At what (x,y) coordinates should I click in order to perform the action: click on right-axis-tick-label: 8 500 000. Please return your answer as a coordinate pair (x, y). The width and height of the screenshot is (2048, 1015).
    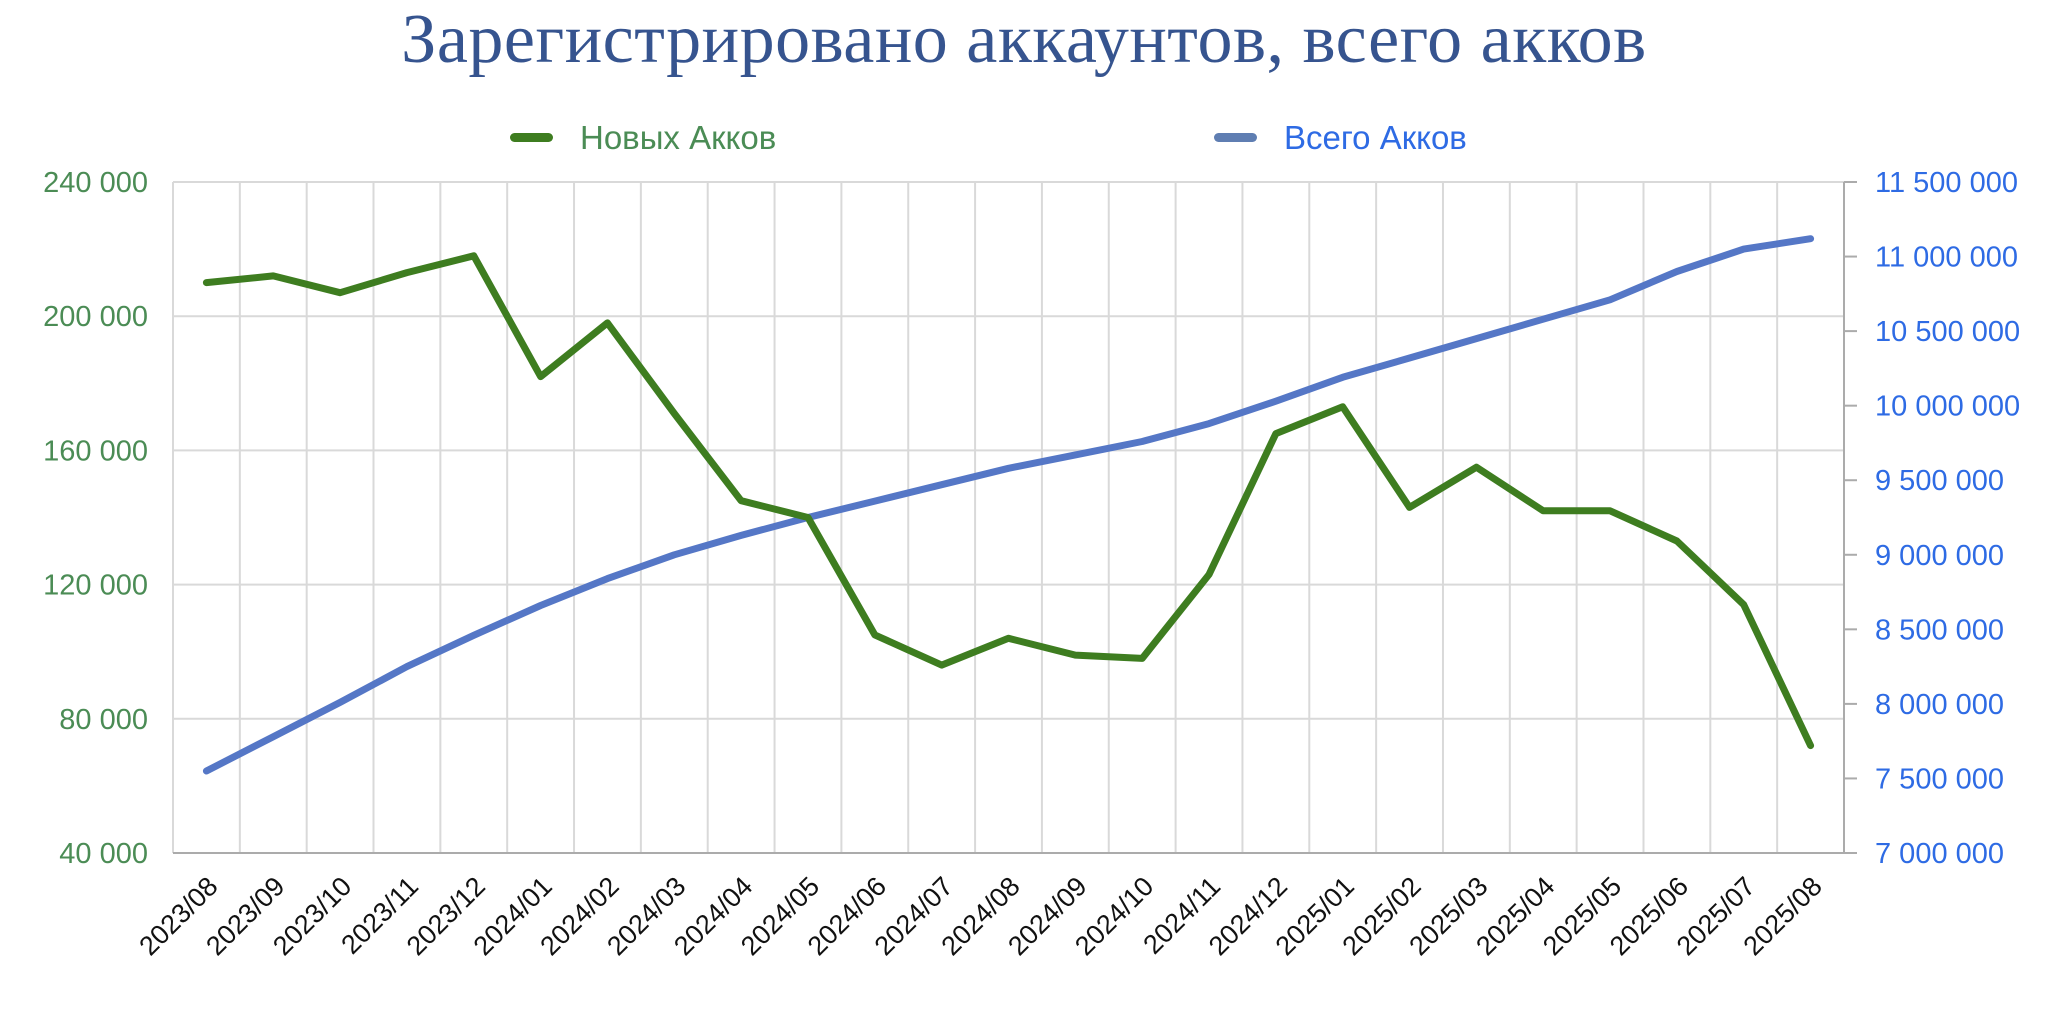
    Looking at the image, I should click on (1939, 630).